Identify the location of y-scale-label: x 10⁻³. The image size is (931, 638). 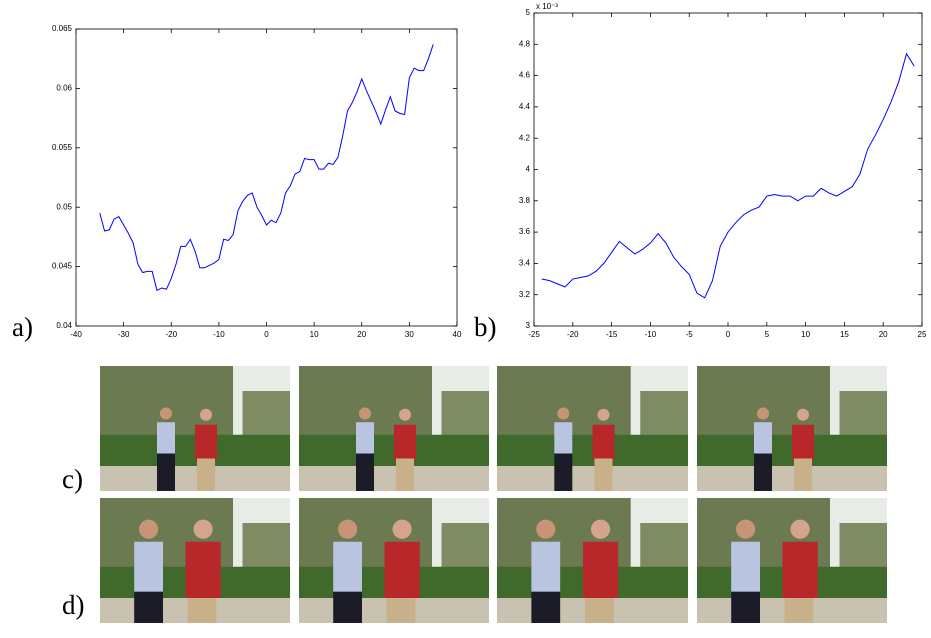
(547, 6).